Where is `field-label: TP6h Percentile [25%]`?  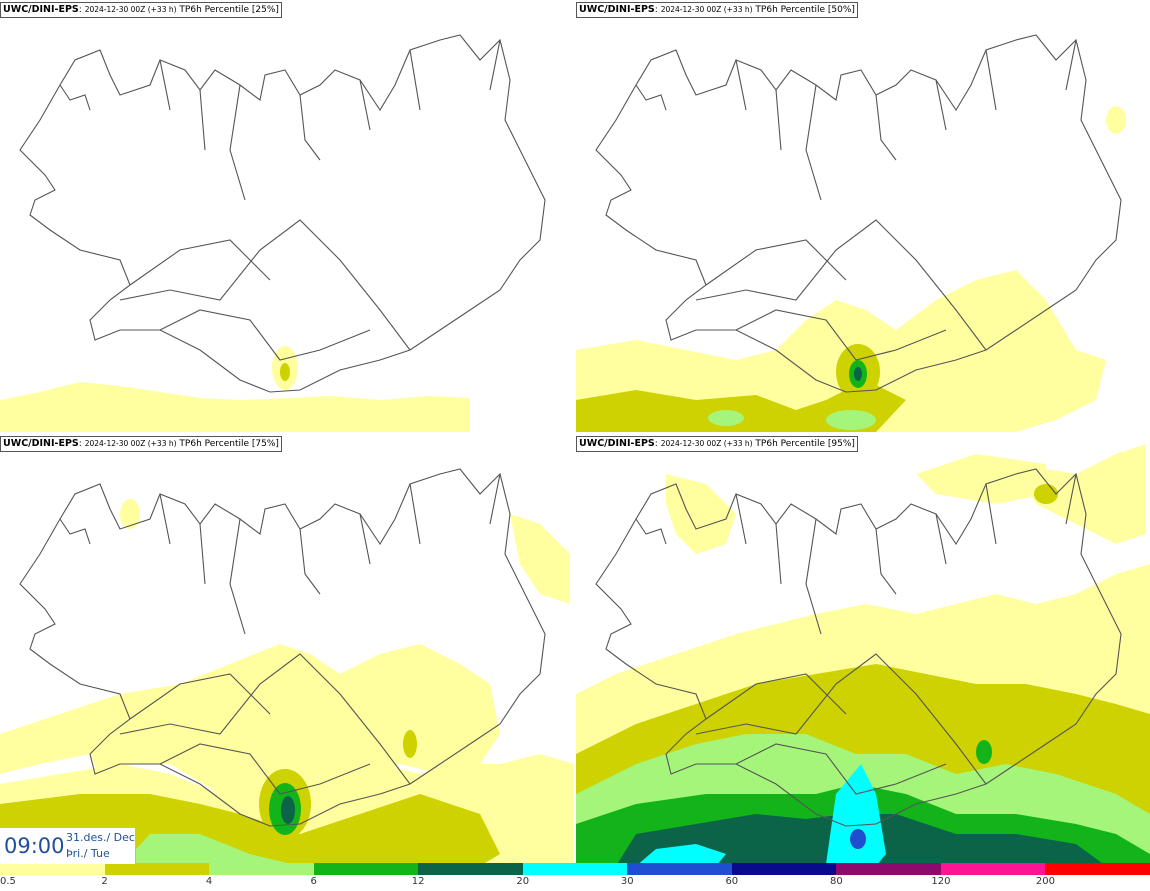 field-label: TP6h Percentile [25%] is located at coordinates (229, 10).